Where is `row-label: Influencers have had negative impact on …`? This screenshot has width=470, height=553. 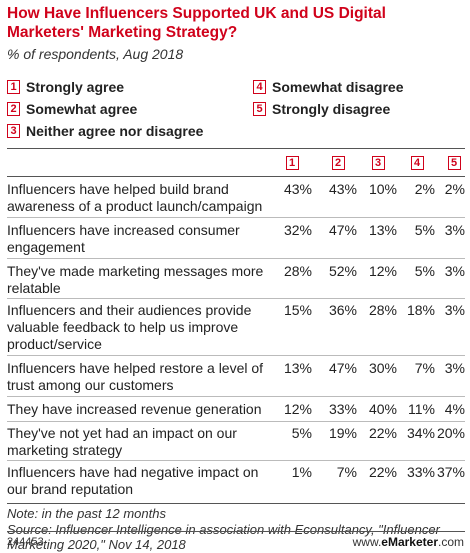
row-label: Influencers have had negative impact on … is located at coordinates (133, 480).